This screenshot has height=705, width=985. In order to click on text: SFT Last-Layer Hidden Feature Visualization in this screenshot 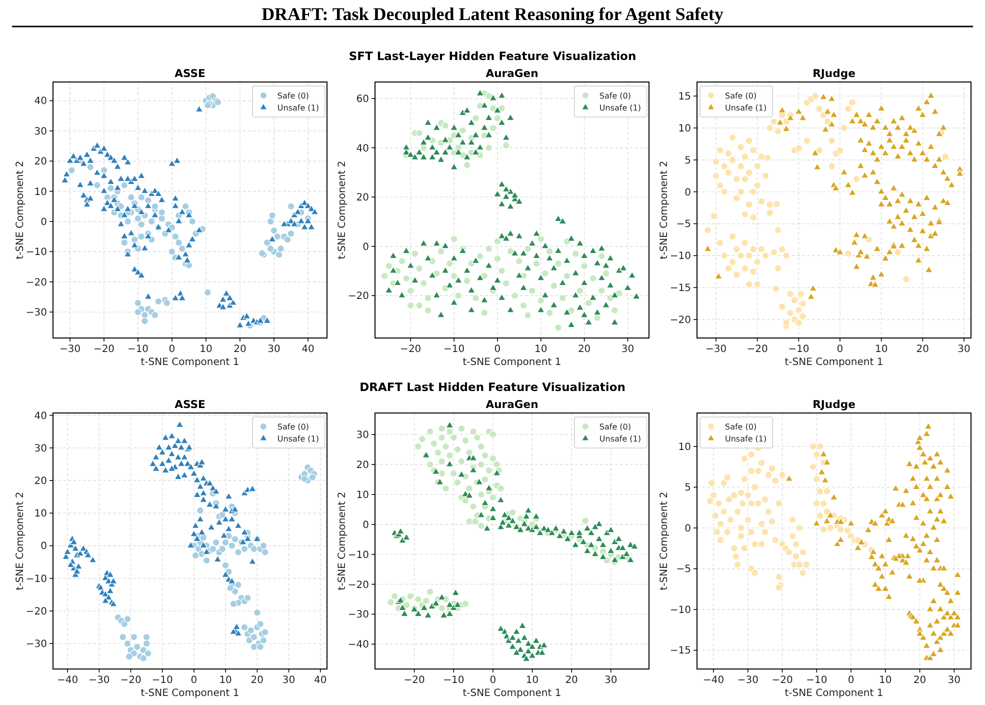, I will do `click(492, 56)`.